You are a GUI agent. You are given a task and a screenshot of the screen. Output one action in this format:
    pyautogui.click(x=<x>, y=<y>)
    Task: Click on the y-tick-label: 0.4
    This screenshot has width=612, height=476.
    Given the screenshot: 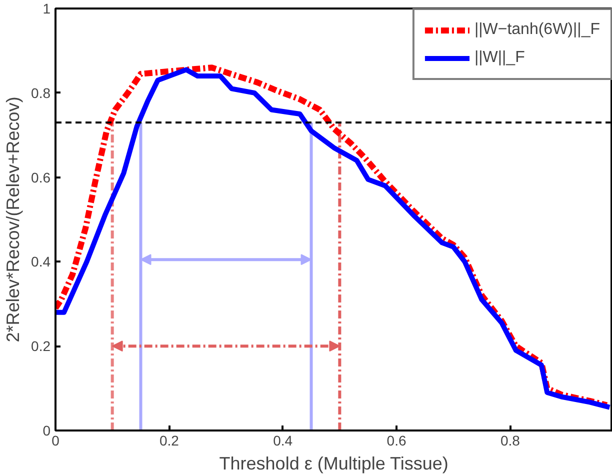 What is the action you would take?
    pyautogui.click(x=41, y=262)
    